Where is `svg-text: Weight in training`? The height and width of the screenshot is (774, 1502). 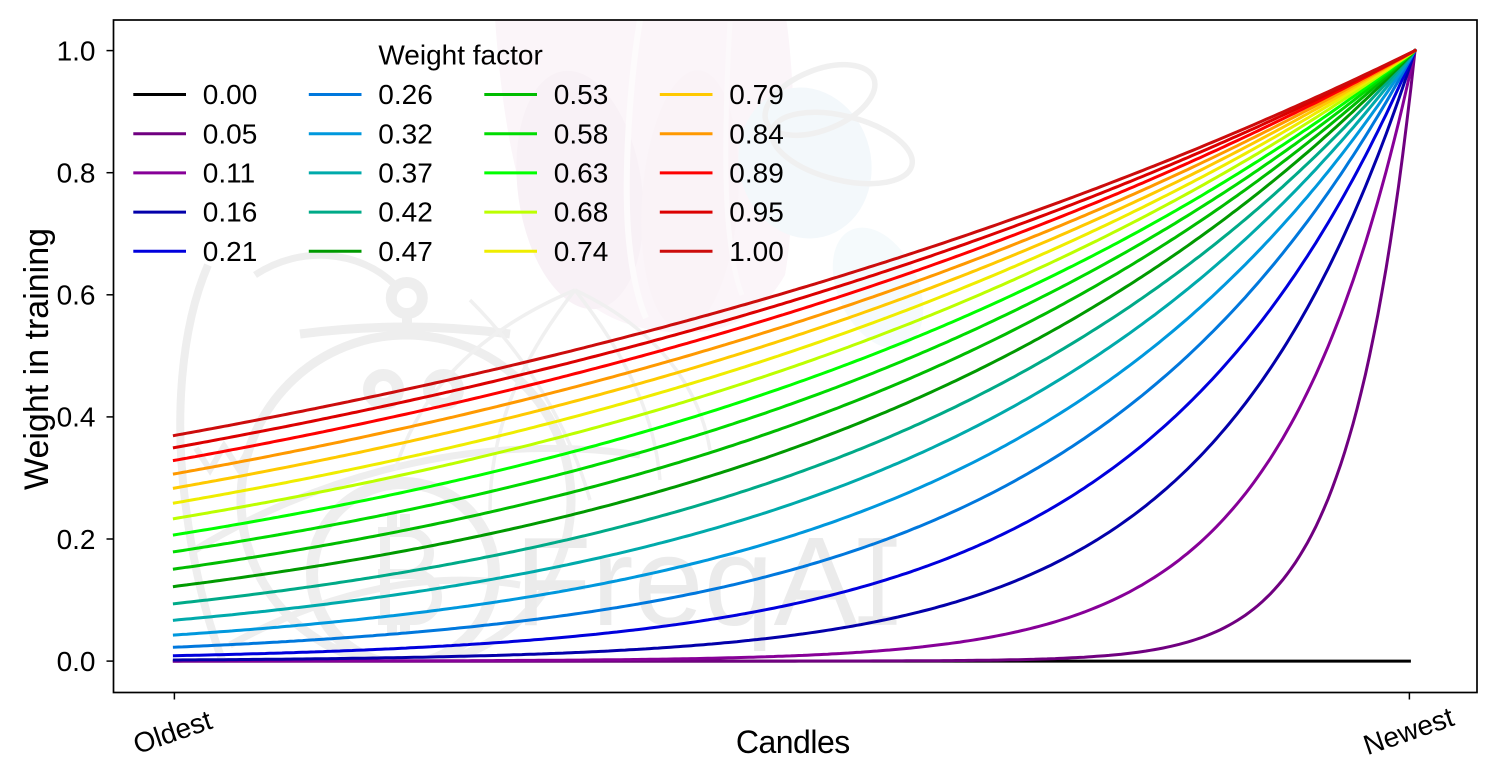 svg-text: Weight in training is located at coordinates (37, 359).